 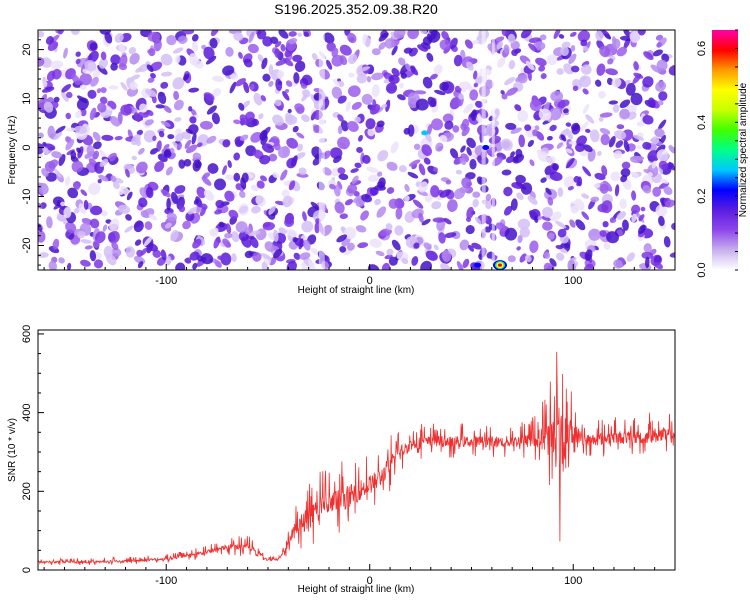 I want to click on x-tick-label: 100, so click(x=573, y=281).